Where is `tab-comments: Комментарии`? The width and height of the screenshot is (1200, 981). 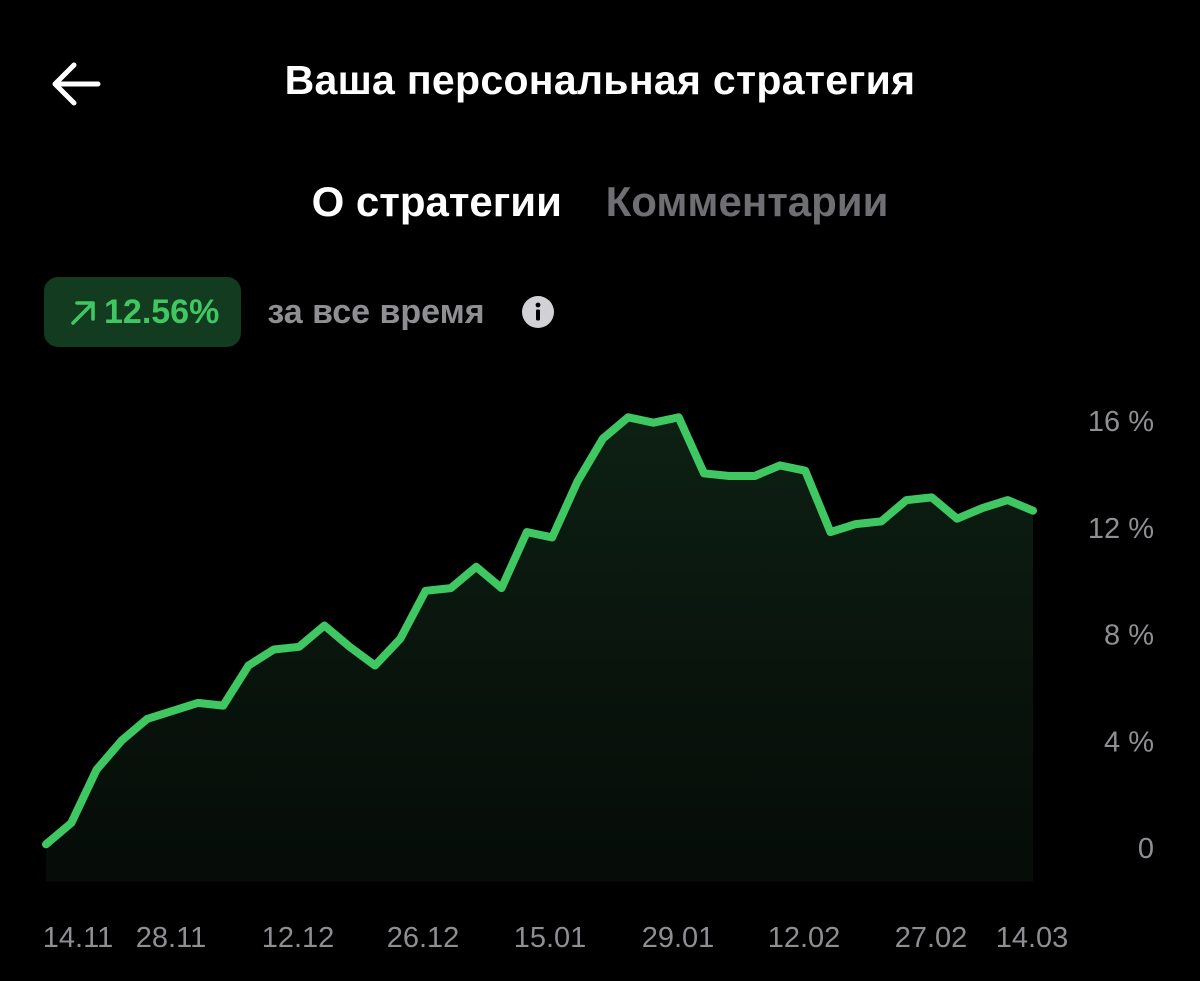 tab-comments: Комментарии is located at coordinates (747, 201).